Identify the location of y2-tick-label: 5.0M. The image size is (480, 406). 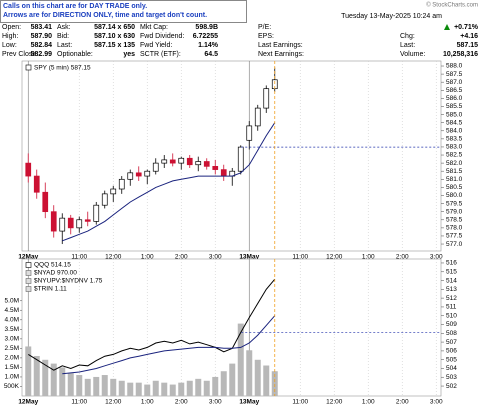
(12, 300).